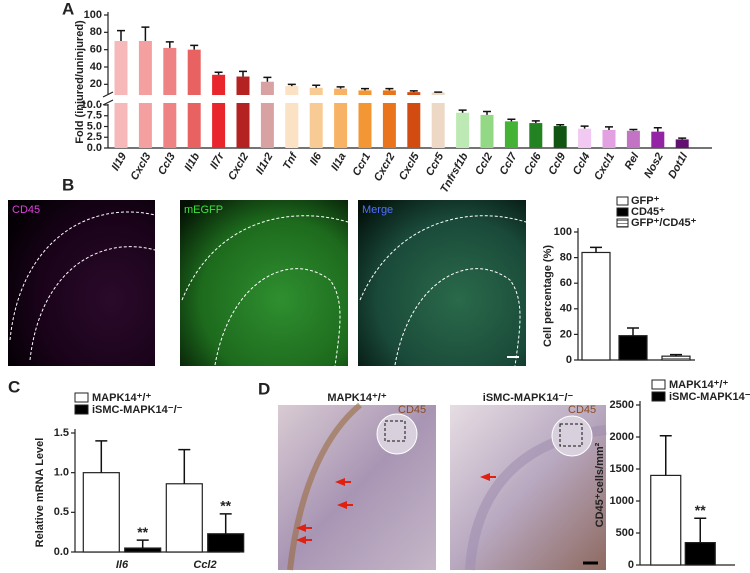 This screenshot has width=750, height=573. Describe the element at coordinates (435, 164) in the screenshot. I see `x-tick-label: Ccr5` at that location.